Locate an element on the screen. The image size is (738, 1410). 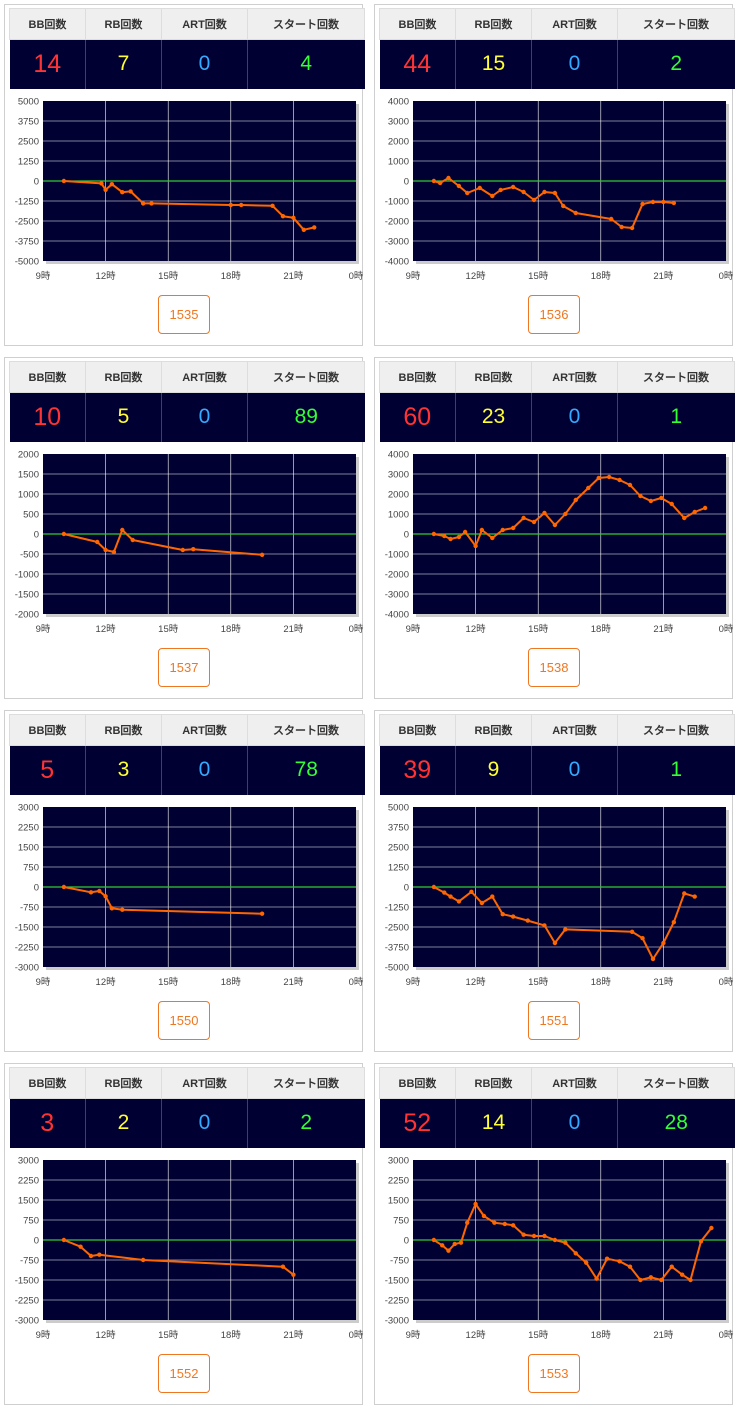
art-count: 0 is located at coordinates (574, 770).